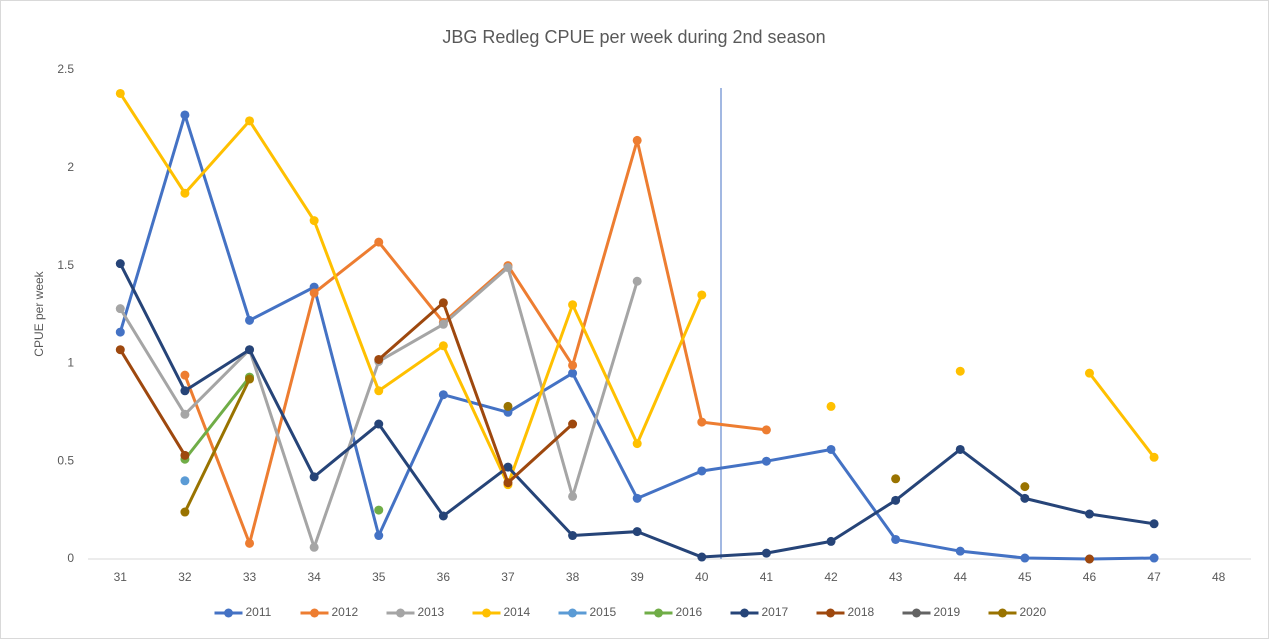  Describe the element at coordinates (39, 313) in the screenshot. I see `y-axis-label: CPUE per week` at that location.